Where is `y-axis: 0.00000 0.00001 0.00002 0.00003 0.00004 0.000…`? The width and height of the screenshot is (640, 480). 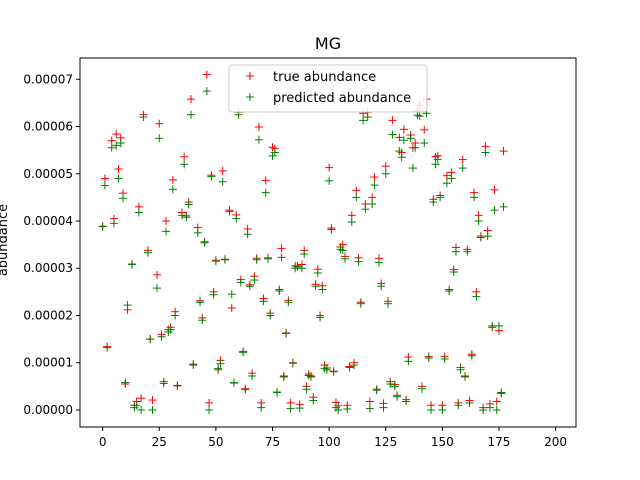
y-axis: 0.00000 0.00001 0.00002 0.00003 0.00004 0.000… is located at coordinates (51, 244).